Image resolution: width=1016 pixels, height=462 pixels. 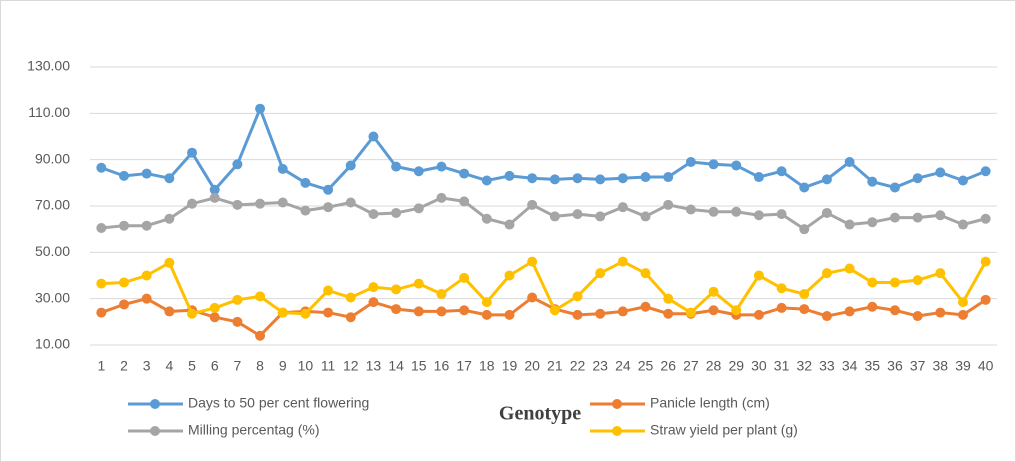 What do you see at coordinates (724, 430) in the screenshot?
I see `legend-label: Straw yield per plant (g)` at bounding box center [724, 430].